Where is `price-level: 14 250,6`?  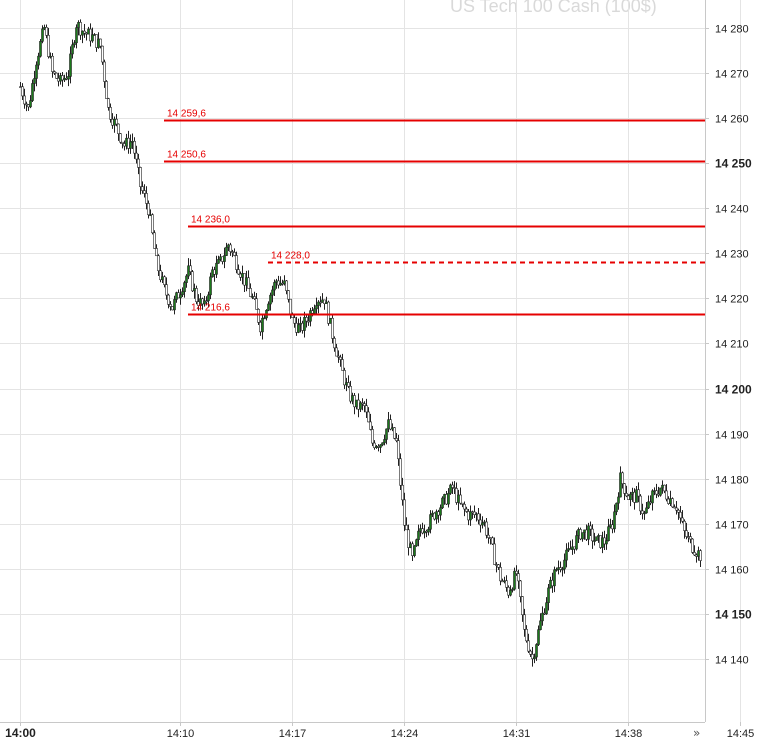 price-level: 14 250,6 is located at coordinates (434, 156).